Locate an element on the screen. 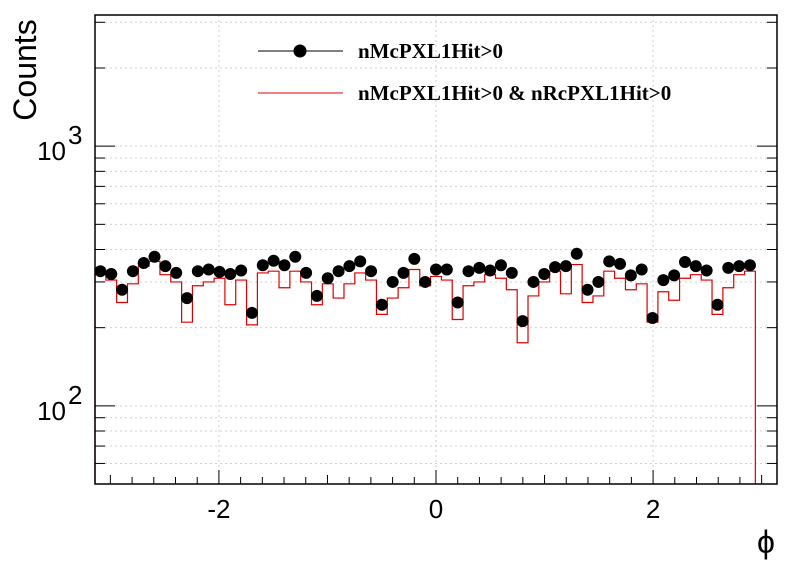  y-axis-title: Counts is located at coordinates (25, 69).